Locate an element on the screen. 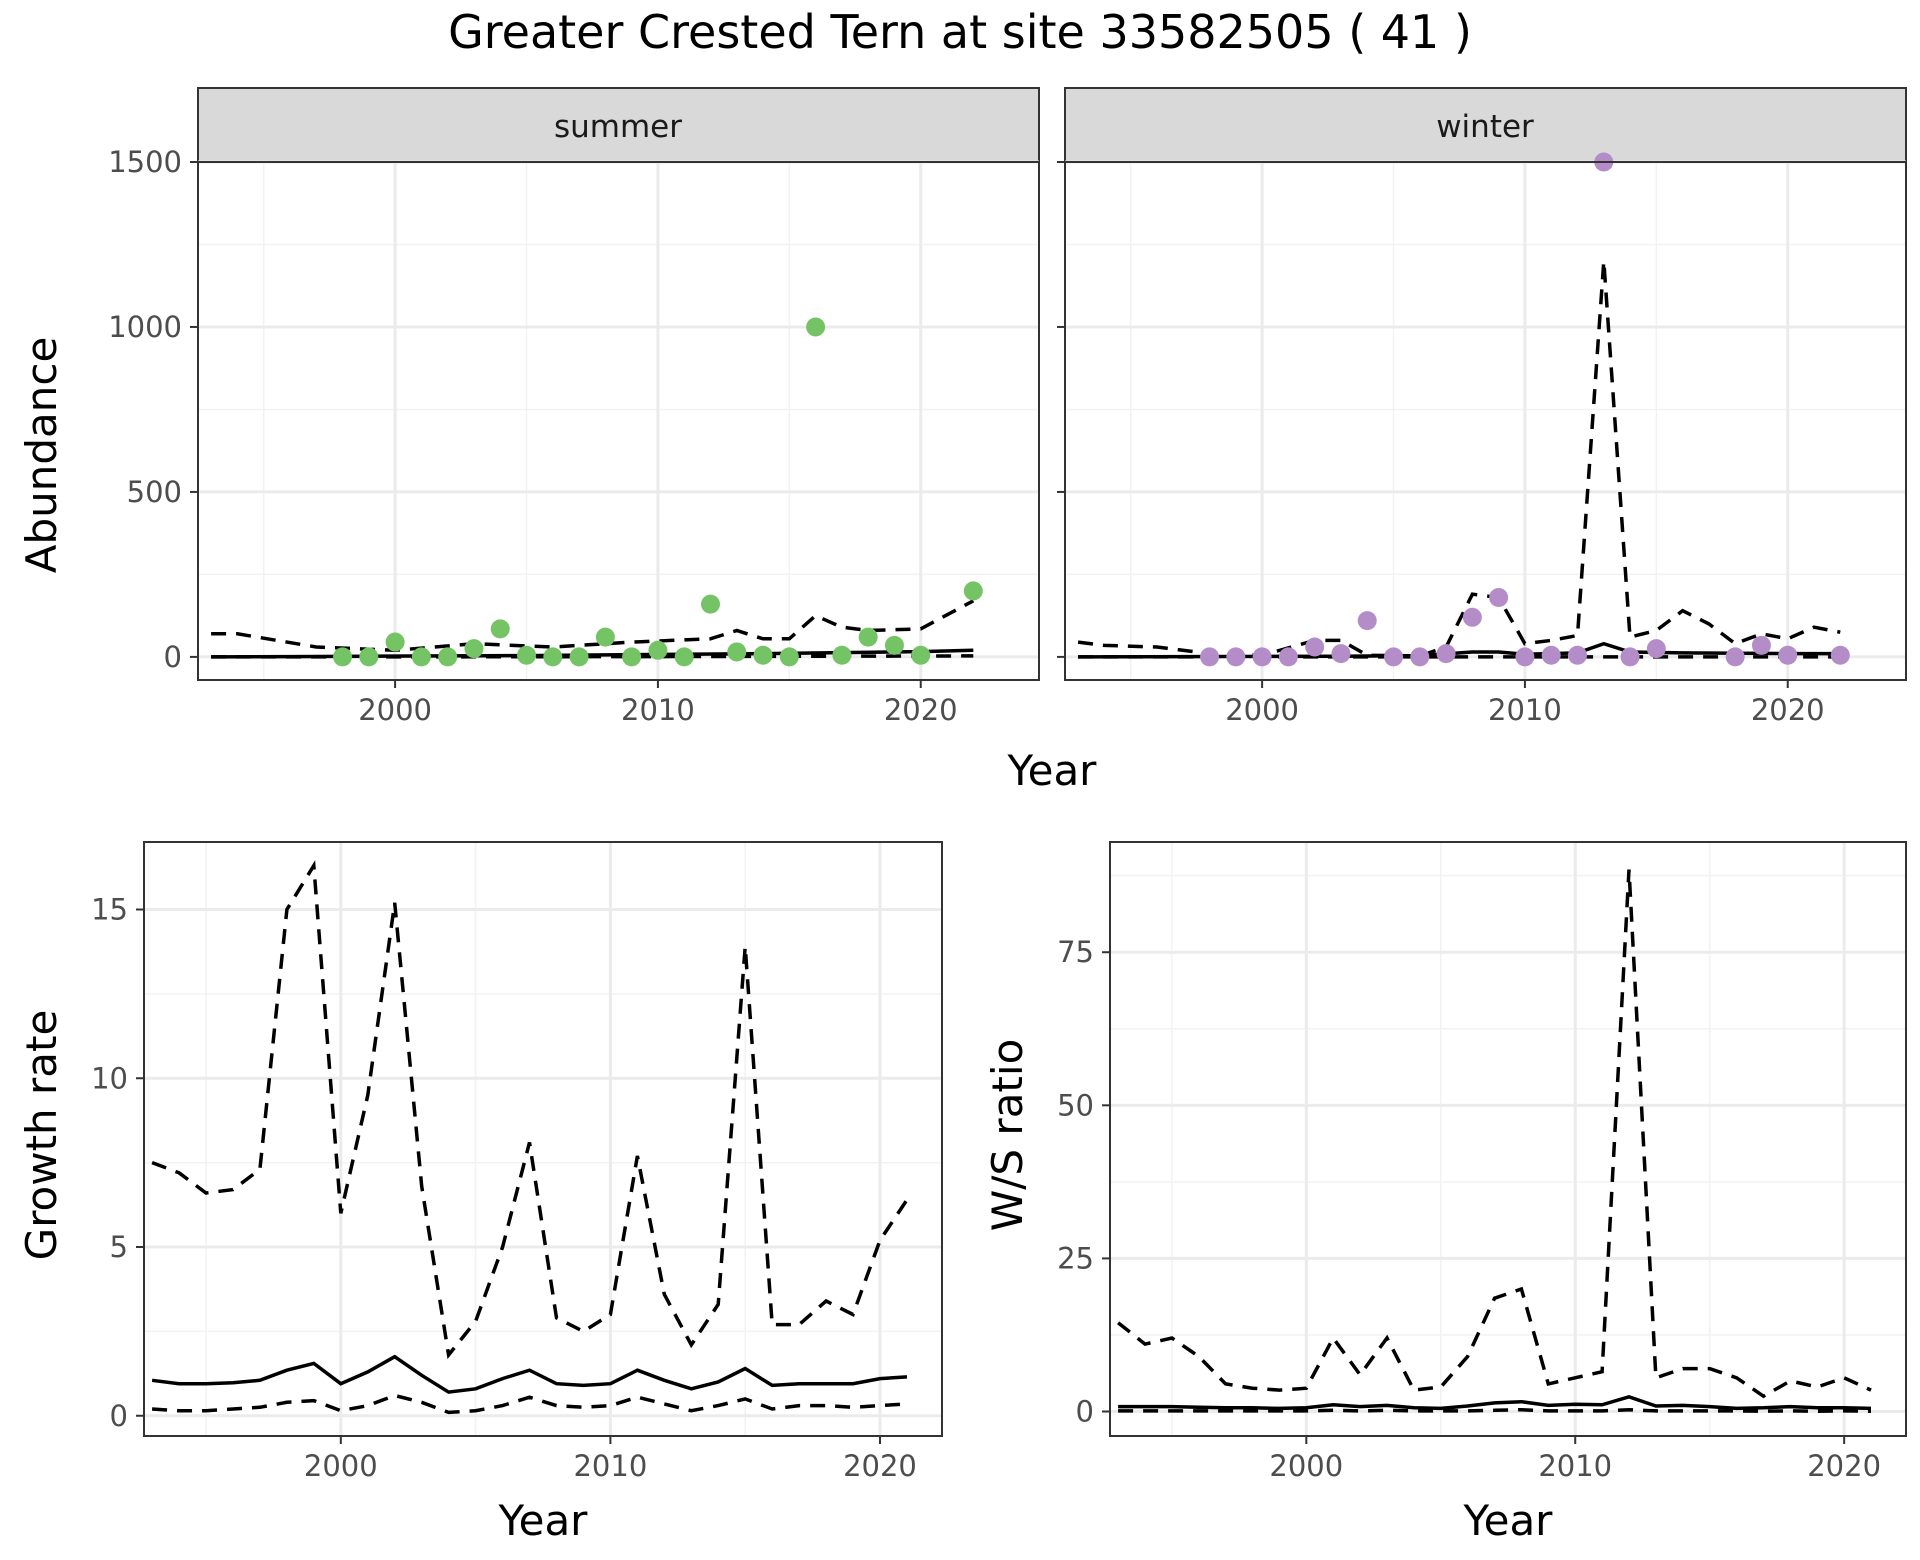 The height and width of the screenshot is (1560, 1920). y-tick-label: 1000 is located at coordinates (145, 327).